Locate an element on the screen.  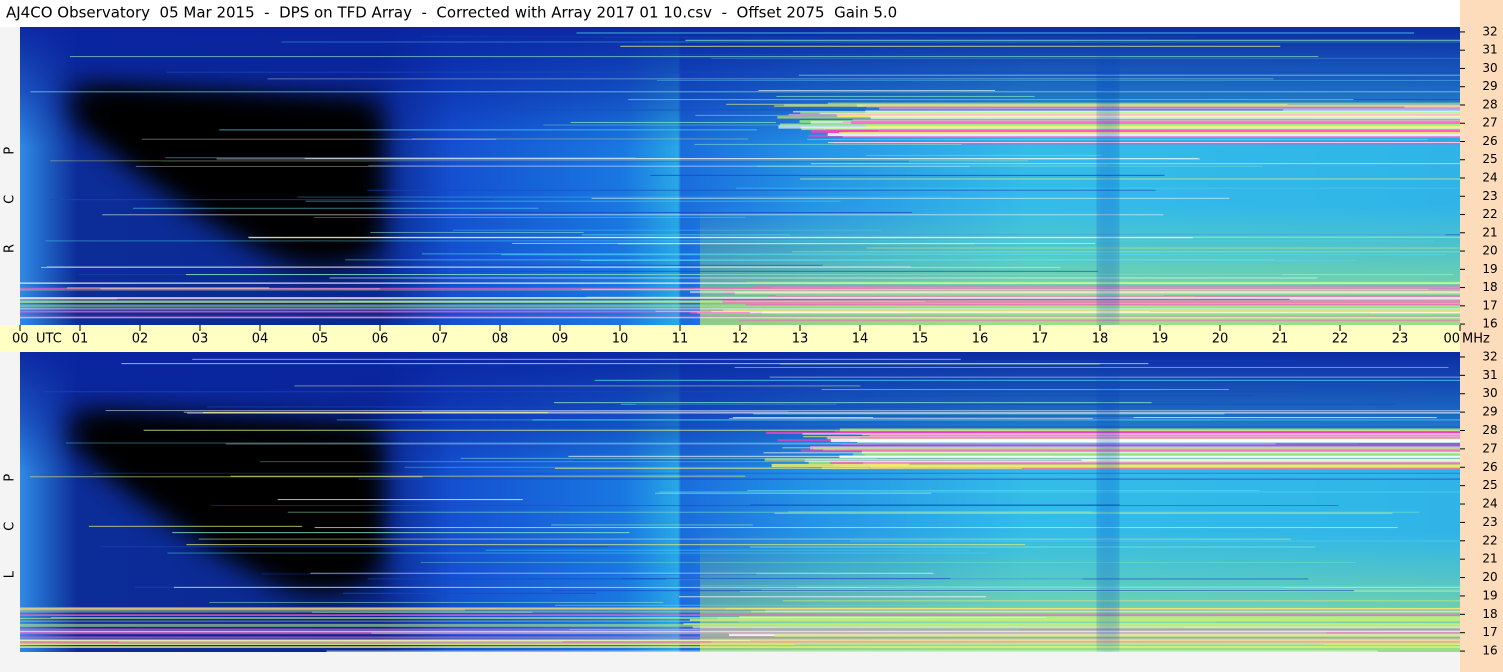
y-tick-label: 20 is located at coordinates (1489, 577).